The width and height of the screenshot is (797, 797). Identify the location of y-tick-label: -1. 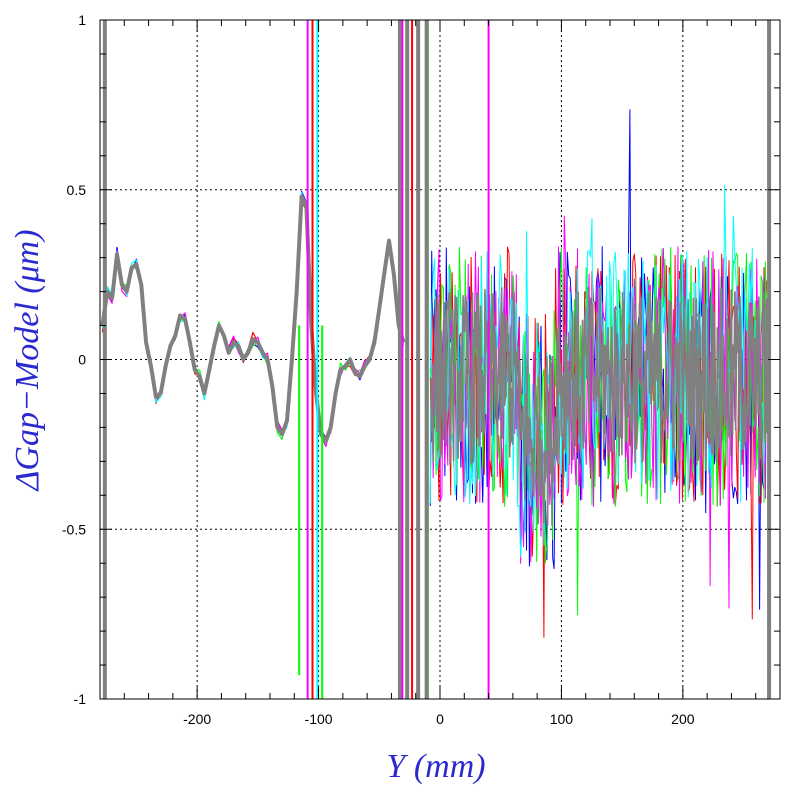
(80, 699).